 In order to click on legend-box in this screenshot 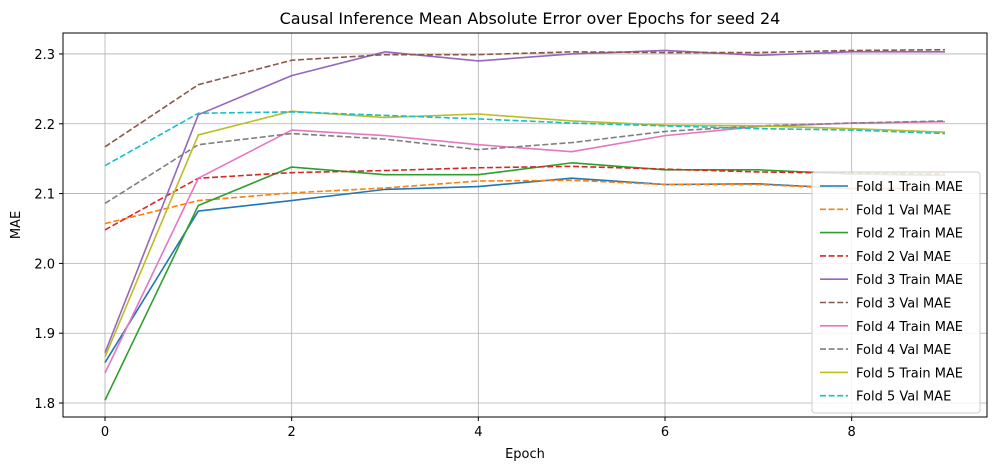, I will do `click(896, 292)`.